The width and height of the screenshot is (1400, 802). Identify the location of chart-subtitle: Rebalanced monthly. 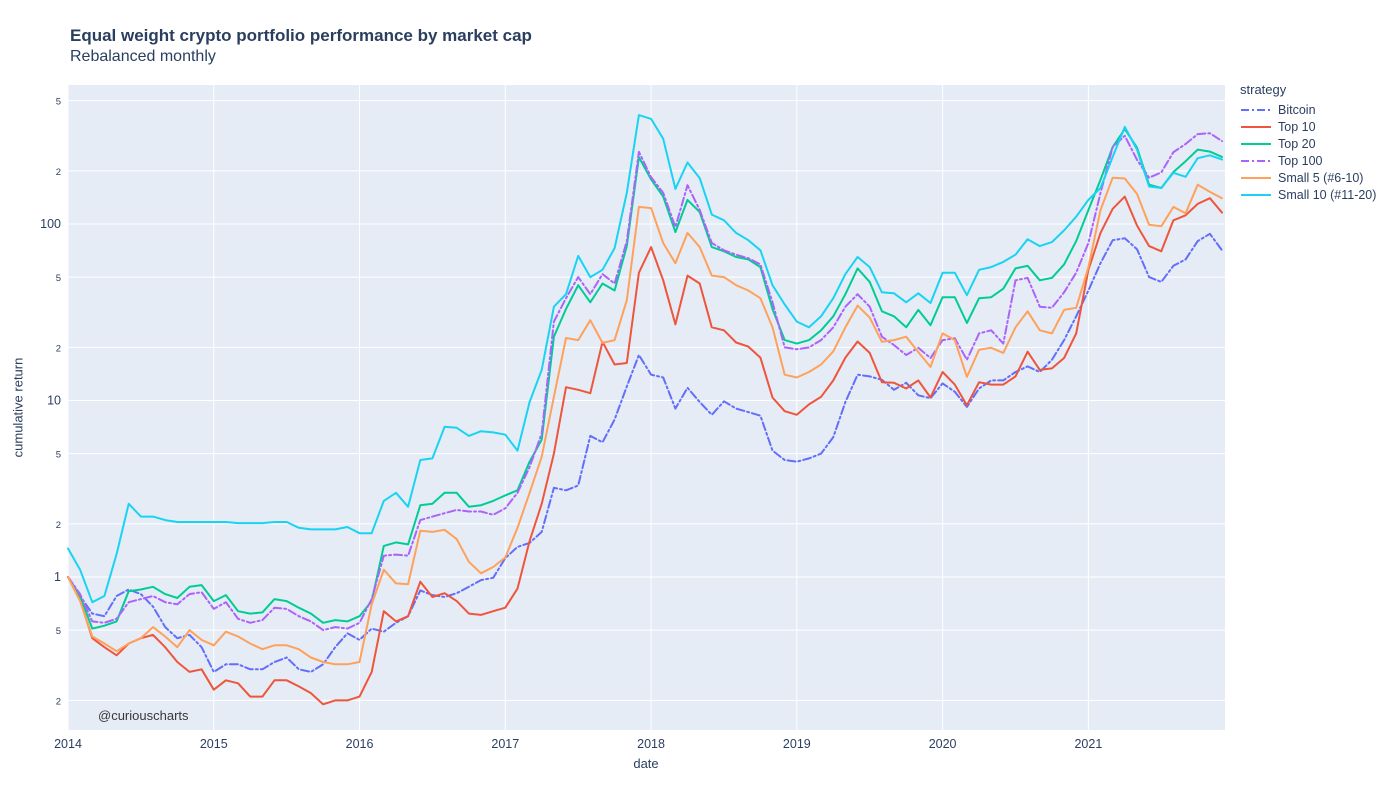
(143, 56).